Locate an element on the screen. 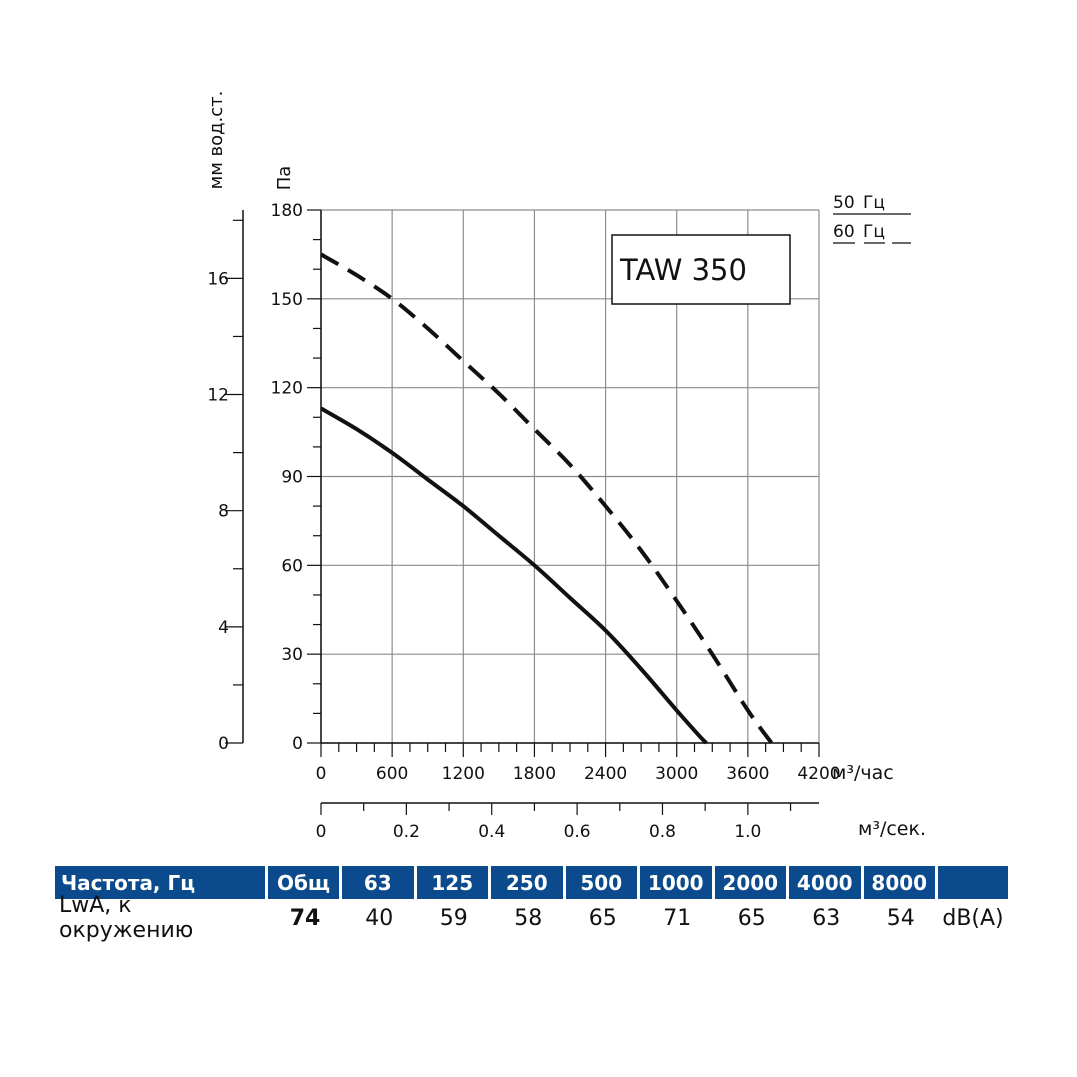  x-tick-label: 4200 is located at coordinates (818, 774).